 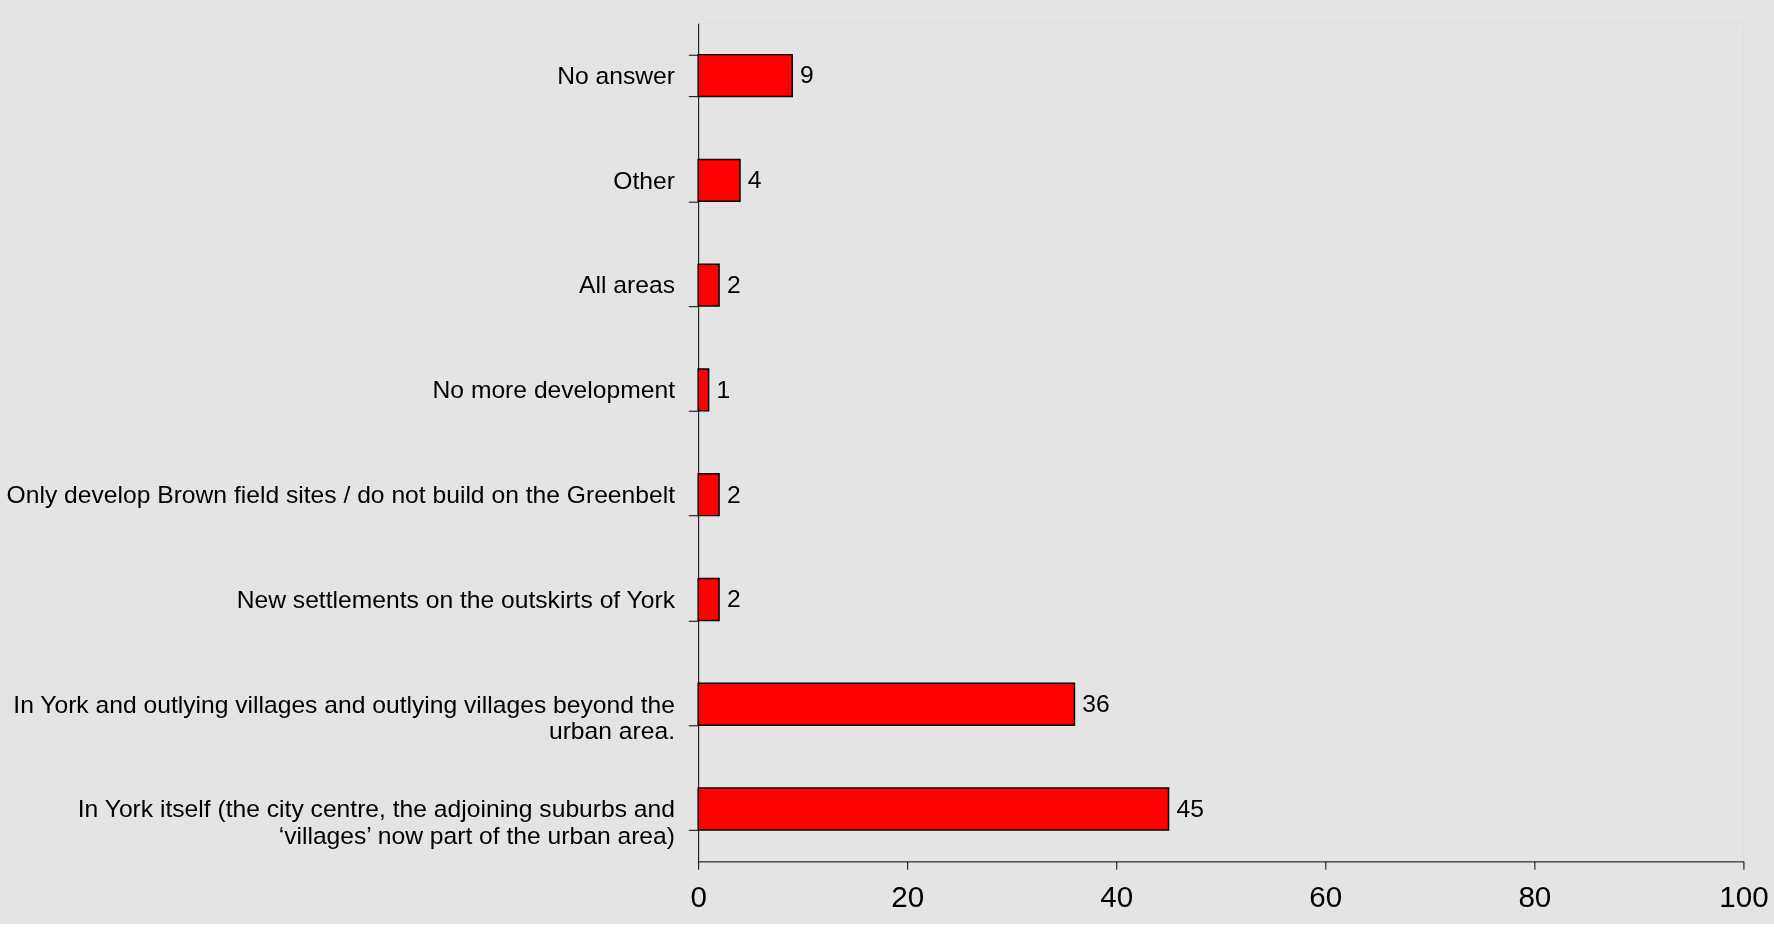 What do you see at coordinates (1096, 704) in the screenshot?
I see `data-label: 36` at bounding box center [1096, 704].